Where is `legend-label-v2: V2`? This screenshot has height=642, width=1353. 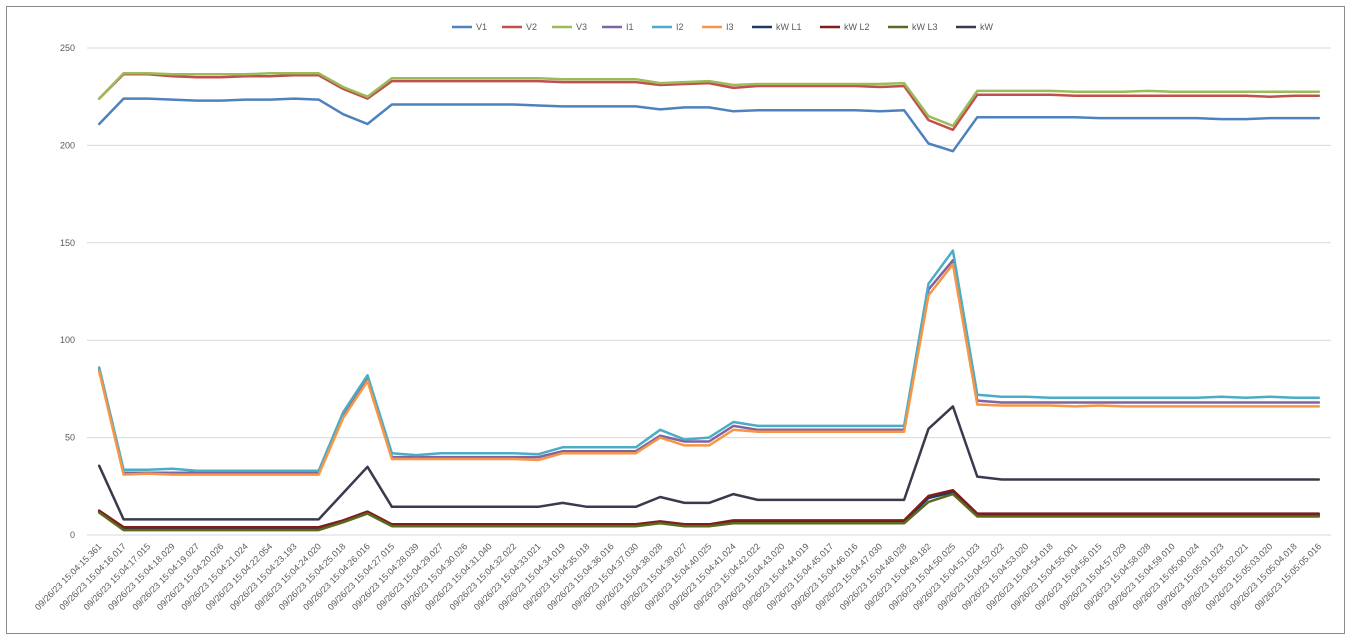 legend-label-v2: V2 is located at coordinates (531, 27).